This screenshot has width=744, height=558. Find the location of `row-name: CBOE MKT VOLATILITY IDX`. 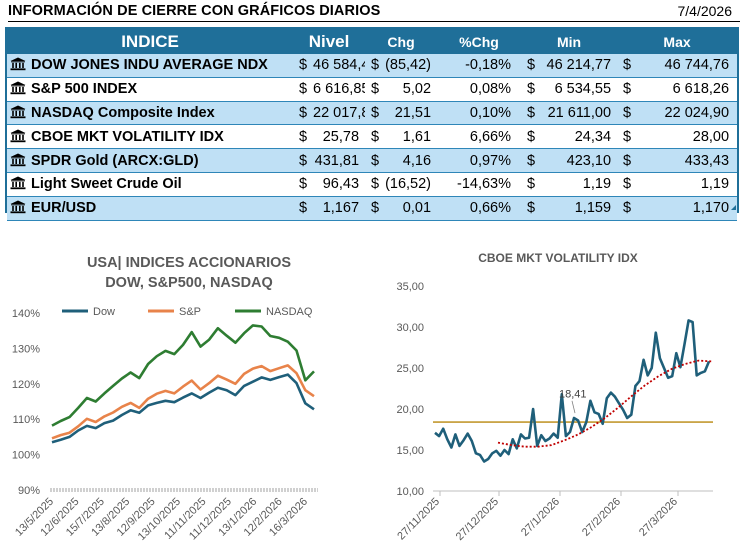

row-name: CBOE MKT VOLATILITY IDX is located at coordinates (127, 136).